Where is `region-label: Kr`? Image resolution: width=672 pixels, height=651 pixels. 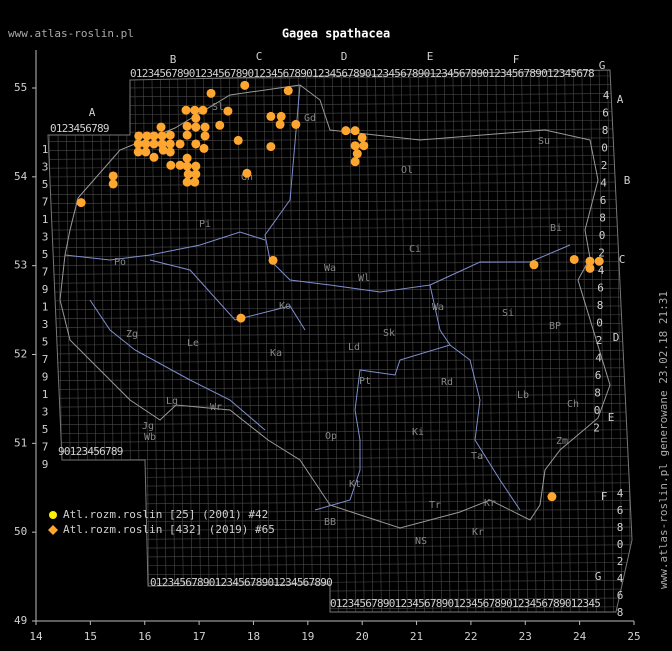
region-label: Kr is located at coordinates (478, 532).